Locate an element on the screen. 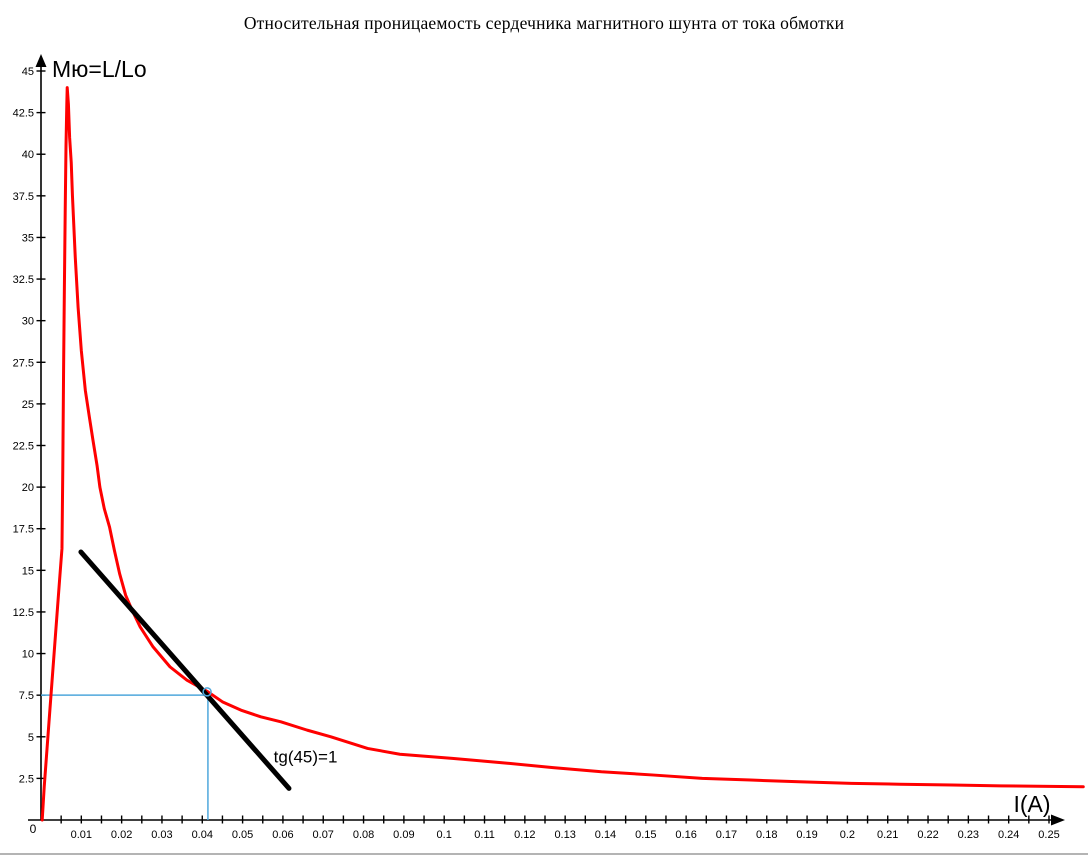 The height and width of the screenshot is (861, 1088). x-tick-label: 0.18 is located at coordinates (766, 835).